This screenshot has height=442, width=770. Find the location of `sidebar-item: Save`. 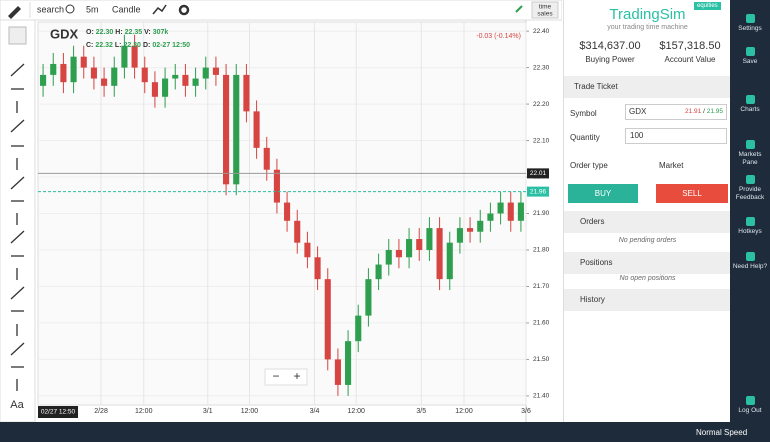

sidebar-item: Save is located at coordinates (750, 56).